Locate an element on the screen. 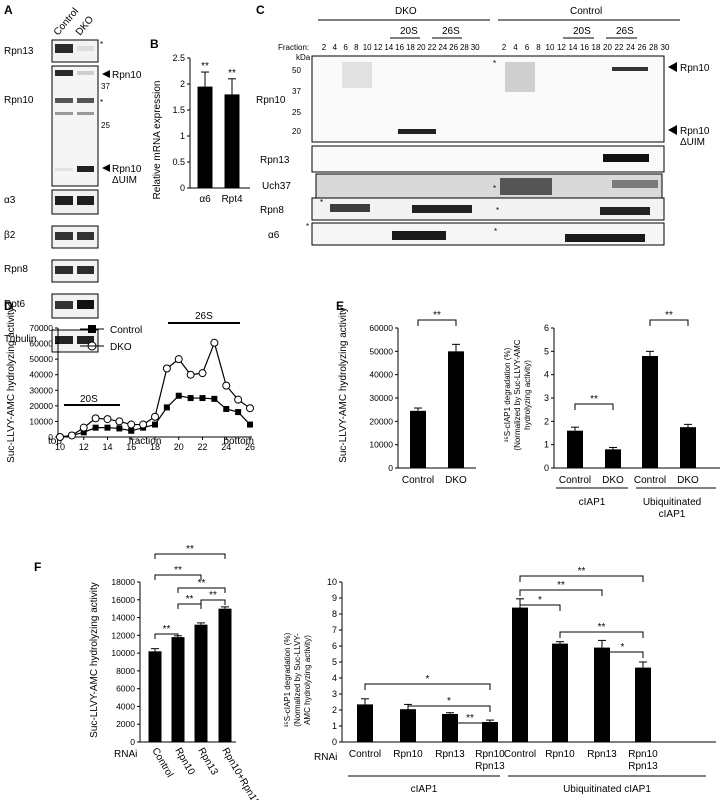 The width and height of the screenshot is (722, 800). panel-e1-y-tick-label: 0 is located at coordinates (390, 468).